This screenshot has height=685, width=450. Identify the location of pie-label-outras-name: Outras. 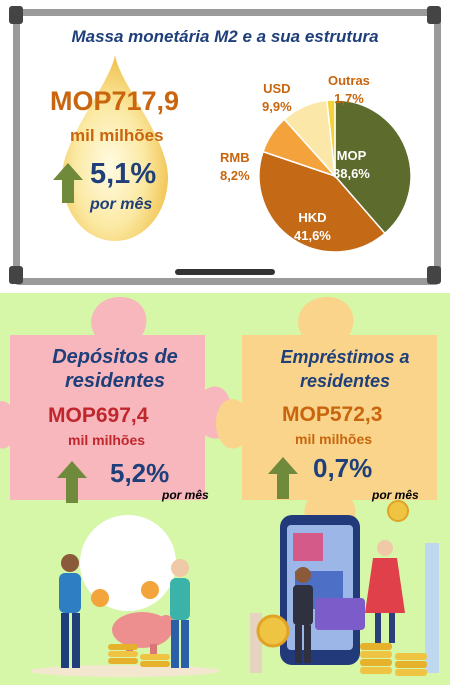
(349, 80).